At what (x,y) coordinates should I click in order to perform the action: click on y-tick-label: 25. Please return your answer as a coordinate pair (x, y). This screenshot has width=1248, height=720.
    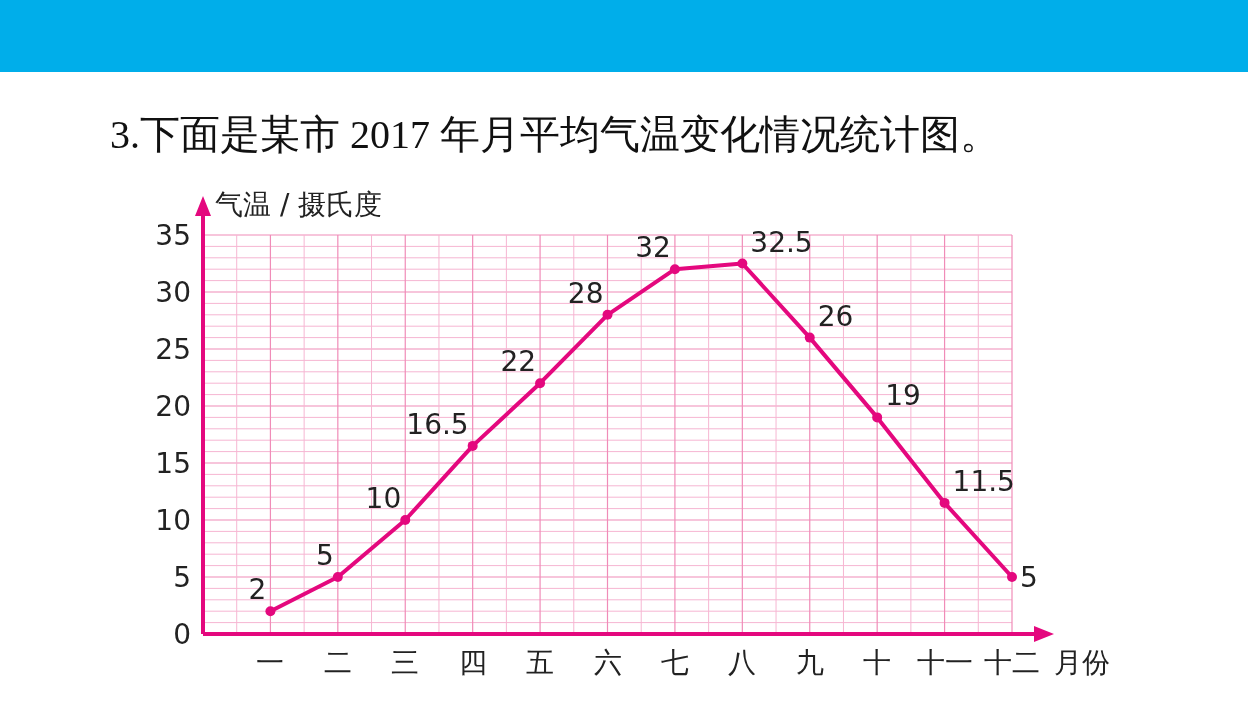
    Looking at the image, I should click on (173, 349).